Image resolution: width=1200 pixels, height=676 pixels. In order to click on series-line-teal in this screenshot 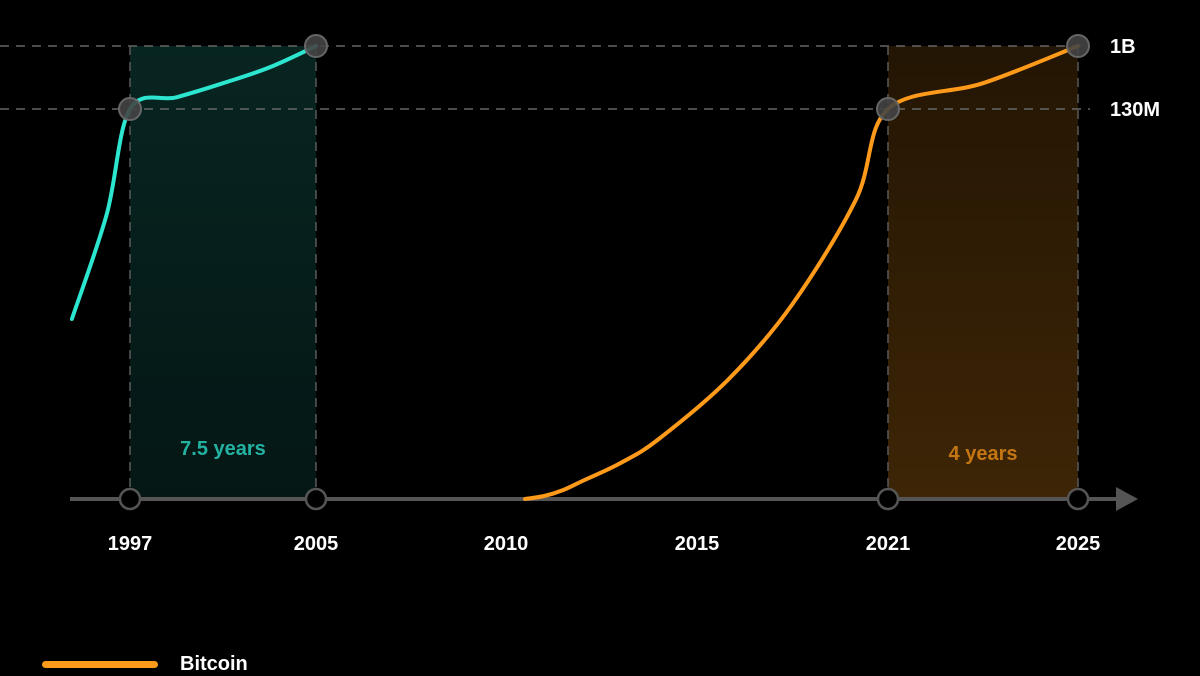, I will do `click(193, 182)`.